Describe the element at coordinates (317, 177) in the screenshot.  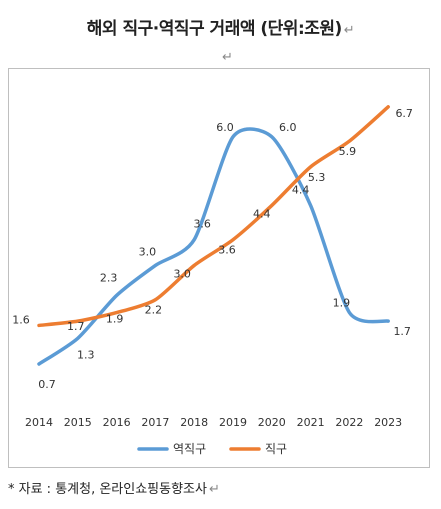
I see `data-label: 5.3` at that location.